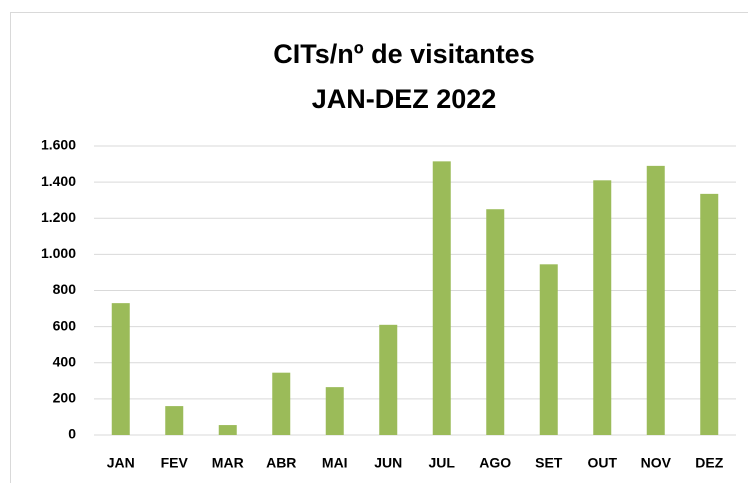 The height and width of the screenshot is (483, 748). Describe the element at coordinates (442, 463) in the screenshot. I see `x-tick-label: JUL` at that location.